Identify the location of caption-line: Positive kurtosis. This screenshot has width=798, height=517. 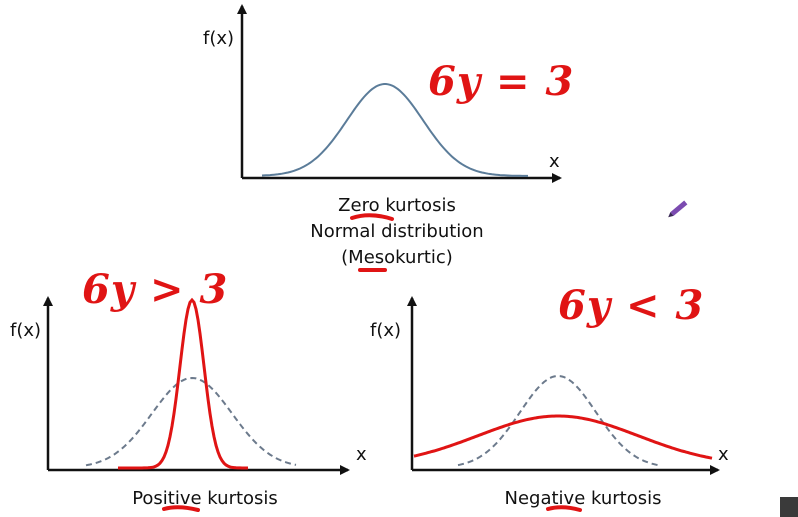
(205, 498).